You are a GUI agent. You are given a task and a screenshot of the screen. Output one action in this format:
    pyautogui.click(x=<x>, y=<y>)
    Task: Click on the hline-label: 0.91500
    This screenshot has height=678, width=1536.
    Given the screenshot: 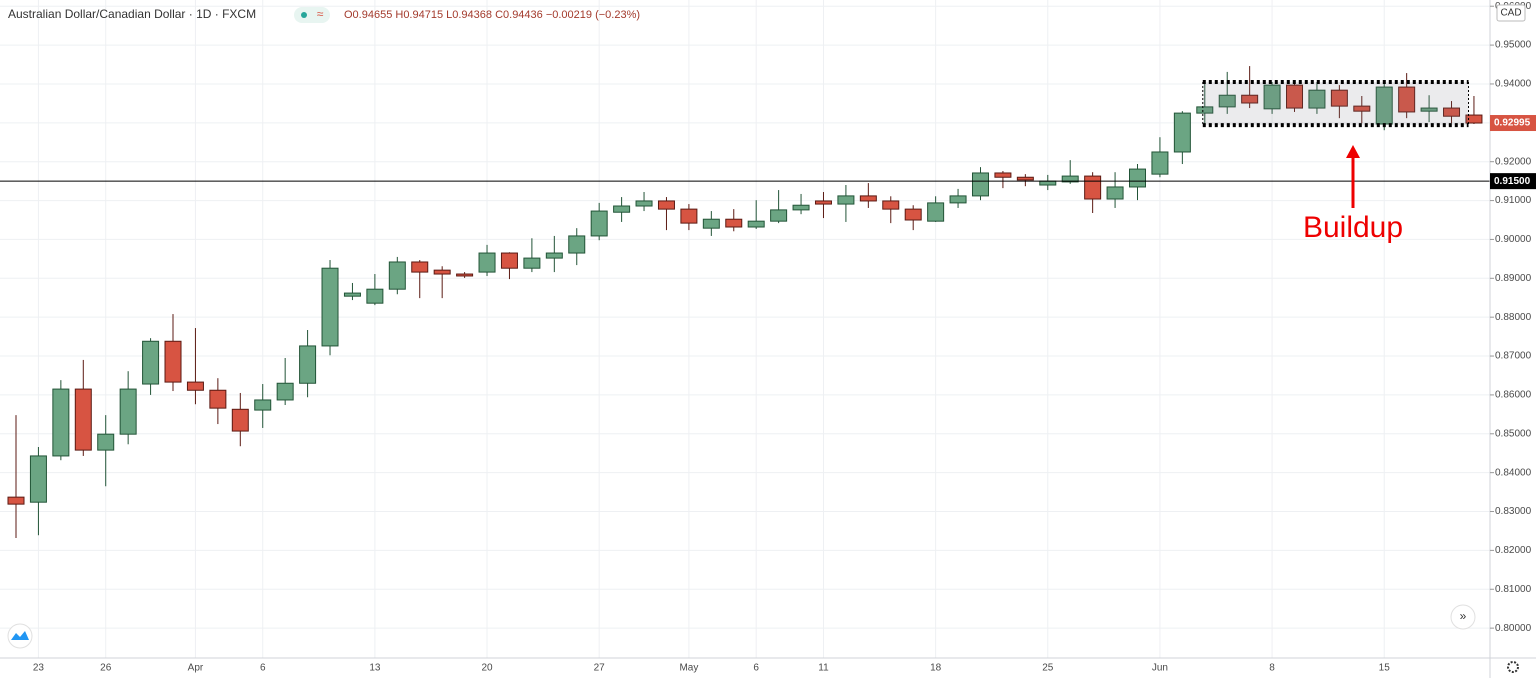 What is the action you would take?
    pyautogui.click(x=1512, y=181)
    